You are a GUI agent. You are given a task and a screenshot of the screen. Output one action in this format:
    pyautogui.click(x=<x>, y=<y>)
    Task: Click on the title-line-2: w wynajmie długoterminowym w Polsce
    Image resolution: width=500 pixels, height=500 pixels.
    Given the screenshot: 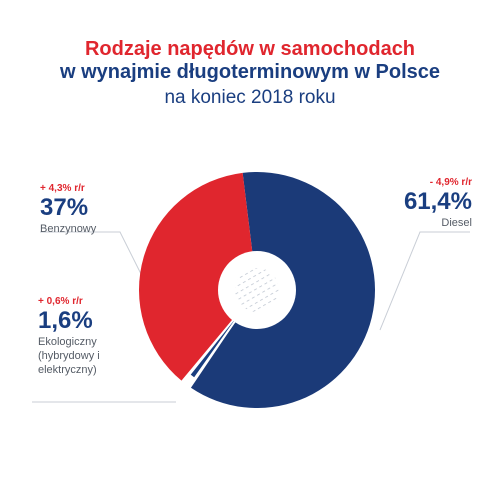 What is the action you would take?
    pyautogui.click(x=250, y=72)
    